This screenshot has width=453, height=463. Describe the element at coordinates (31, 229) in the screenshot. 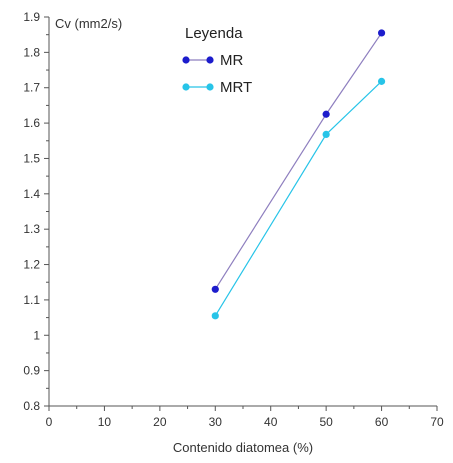

I see `y-tick-label: 1.3` at that location.